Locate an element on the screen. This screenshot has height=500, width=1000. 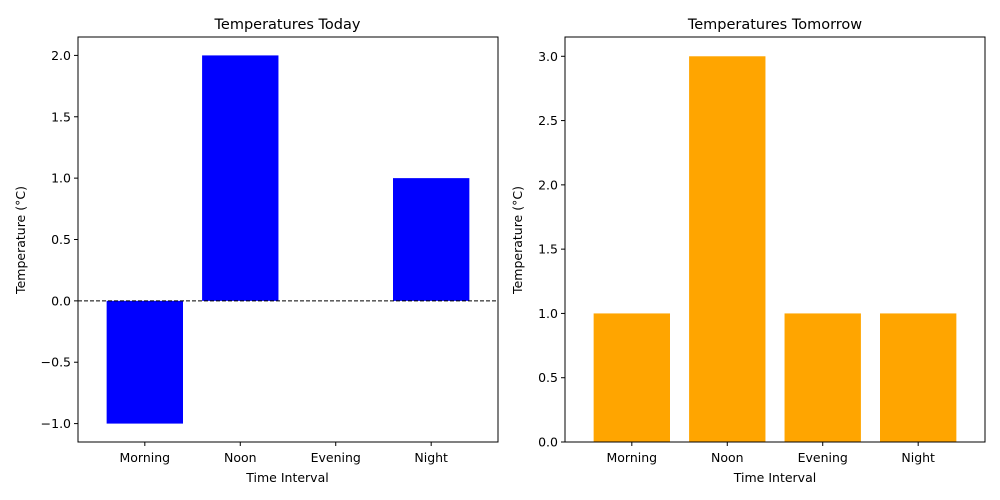
y-tick-label: −1.0 is located at coordinates (56, 423).